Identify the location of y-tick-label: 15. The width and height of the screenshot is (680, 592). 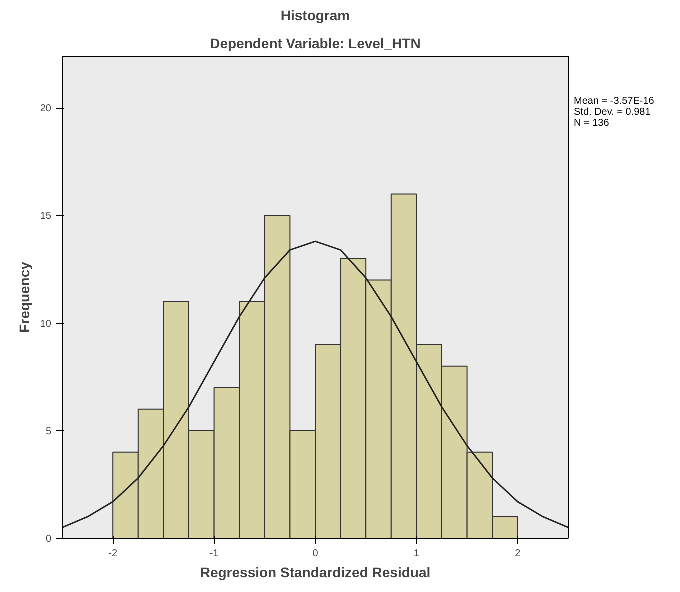
(46, 216).